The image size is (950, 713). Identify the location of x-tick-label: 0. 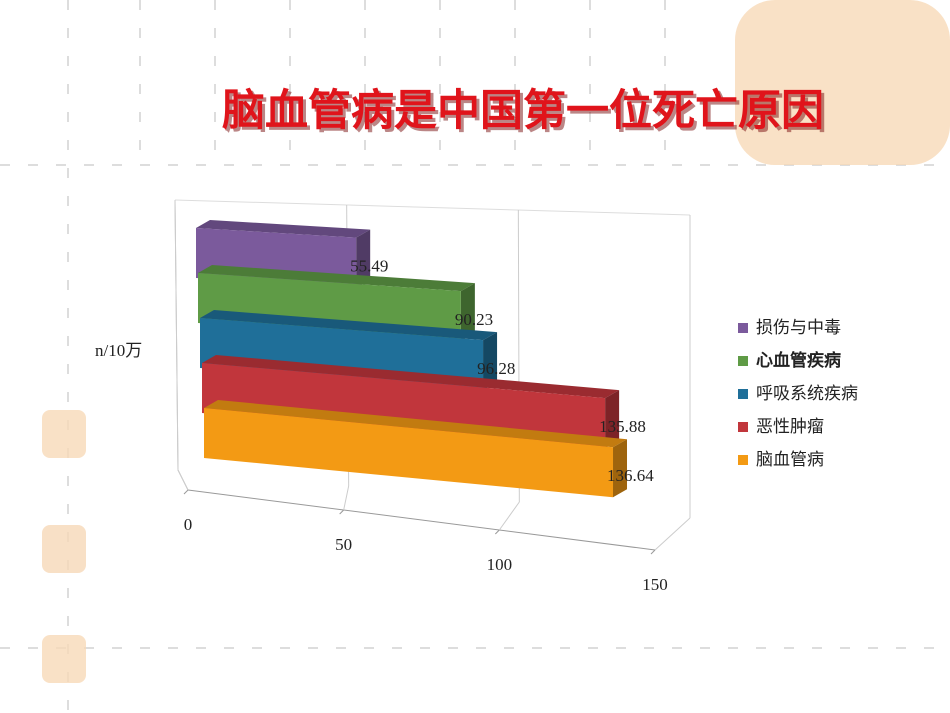
(188, 524).